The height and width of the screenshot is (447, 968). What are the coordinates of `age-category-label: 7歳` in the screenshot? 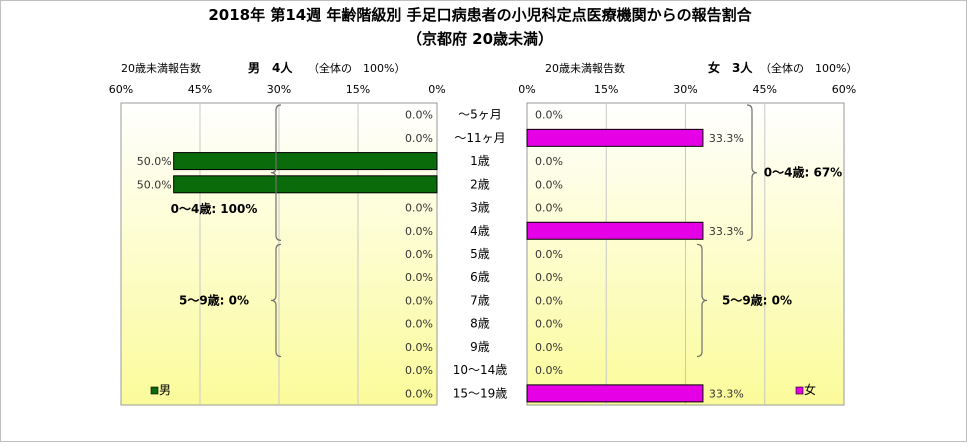 It's located at (480, 300).